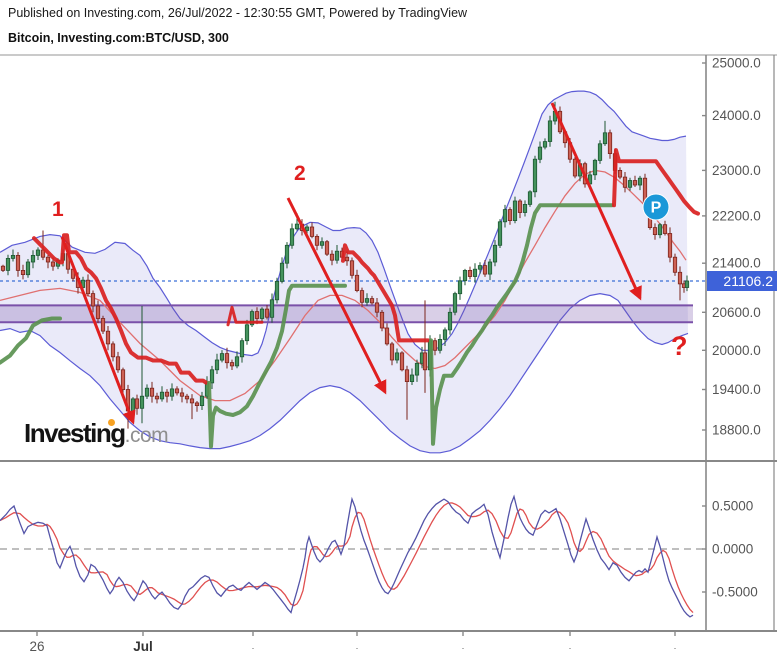 The height and width of the screenshot is (661, 777). What do you see at coordinates (146, 435) in the screenshot?
I see `logo-suffix: .com` at bounding box center [146, 435].